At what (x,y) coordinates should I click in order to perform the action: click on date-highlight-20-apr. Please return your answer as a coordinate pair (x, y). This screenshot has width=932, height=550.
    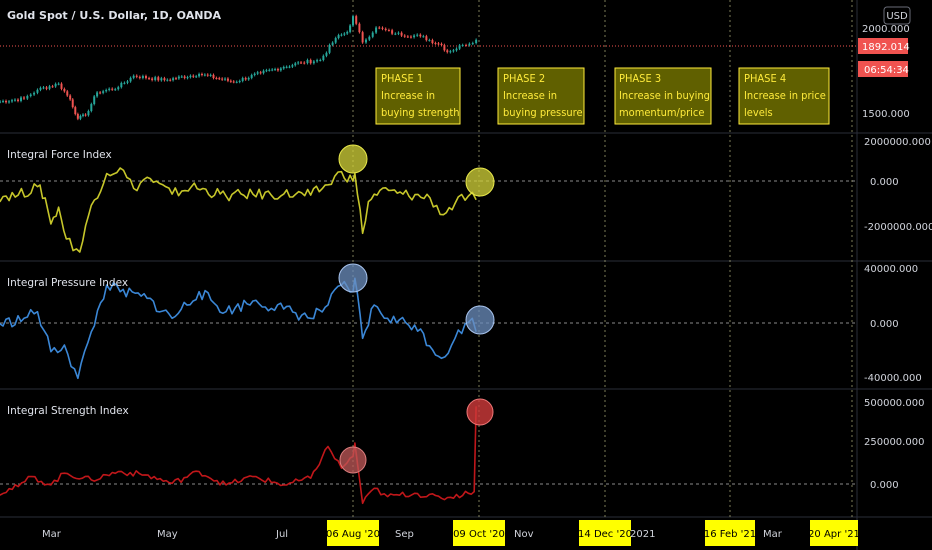
    Looking at the image, I should click on (834, 533).